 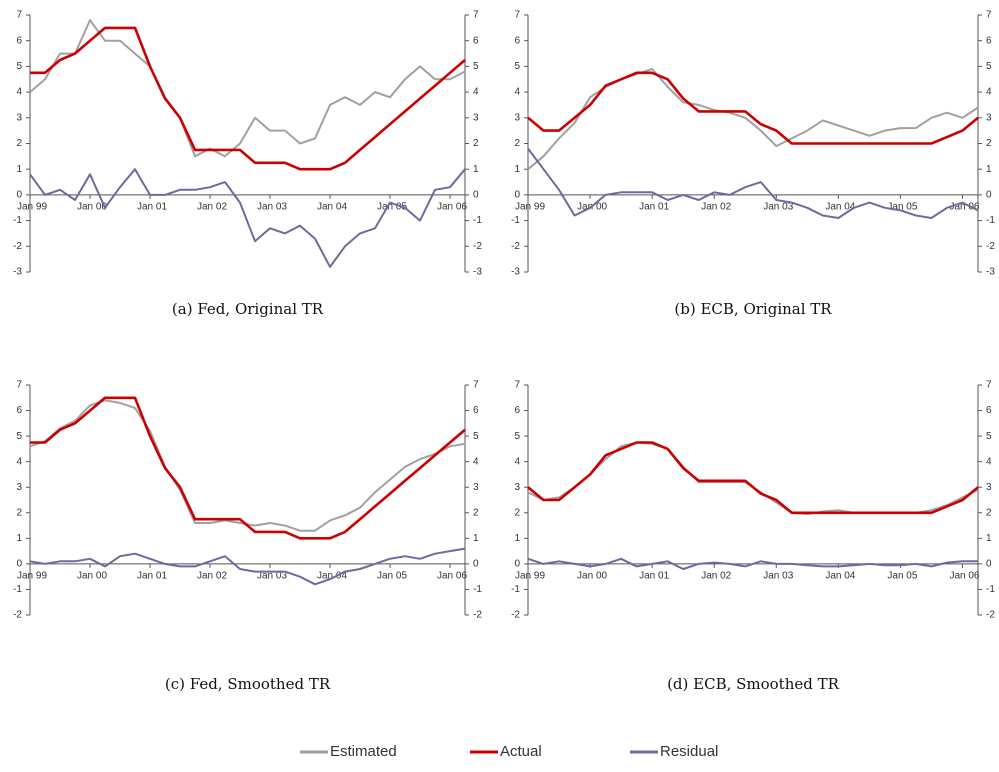 What do you see at coordinates (476, 564) in the screenshot?
I see `y2-tick-label: 0` at bounding box center [476, 564].